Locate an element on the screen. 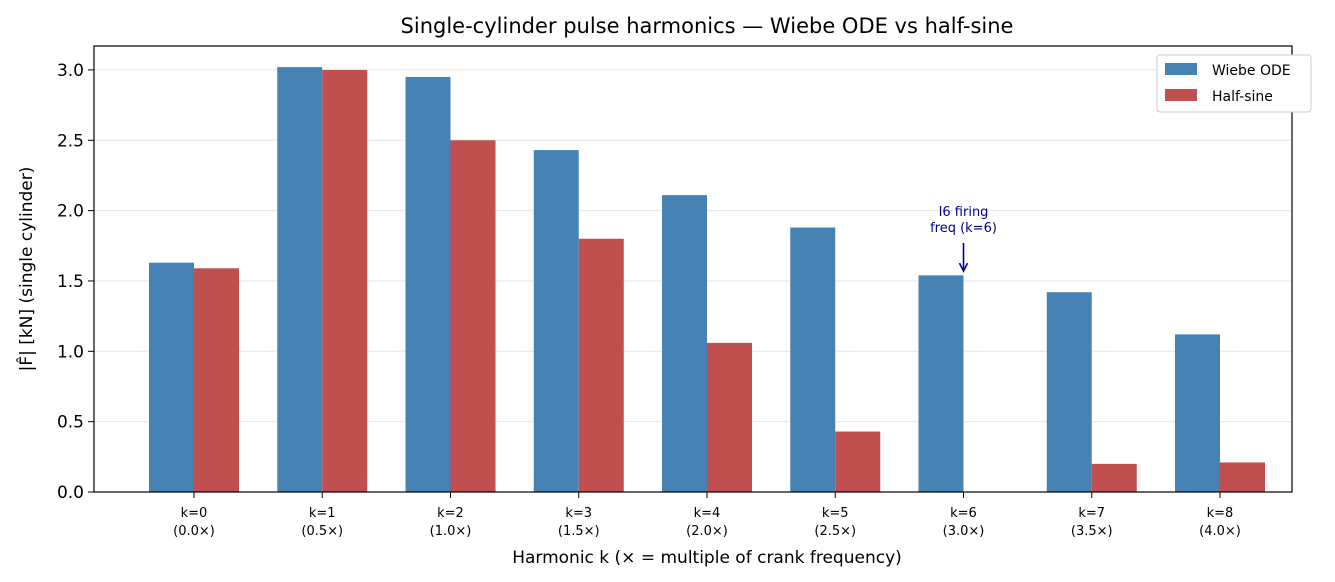 The image size is (1335, 582). x-tick-sublabel: (3.5×) is located at coordinates (1092, 531).